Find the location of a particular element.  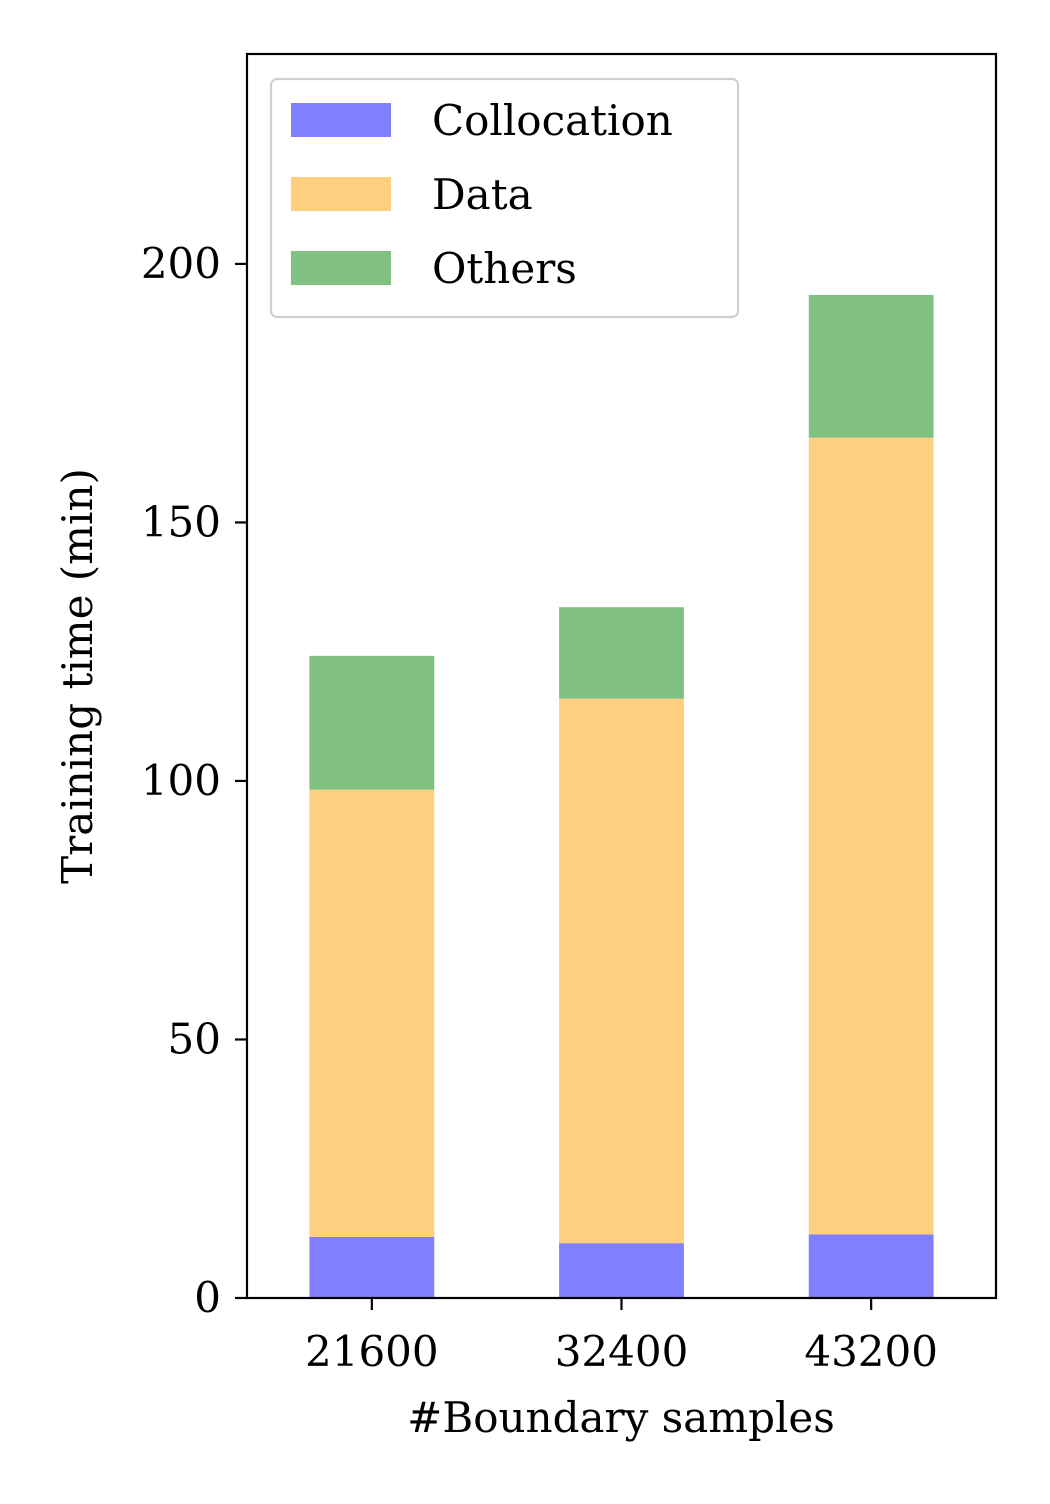

y-axis-ticks: 0 50 100 150 200 is located at coordinates (194, 780).